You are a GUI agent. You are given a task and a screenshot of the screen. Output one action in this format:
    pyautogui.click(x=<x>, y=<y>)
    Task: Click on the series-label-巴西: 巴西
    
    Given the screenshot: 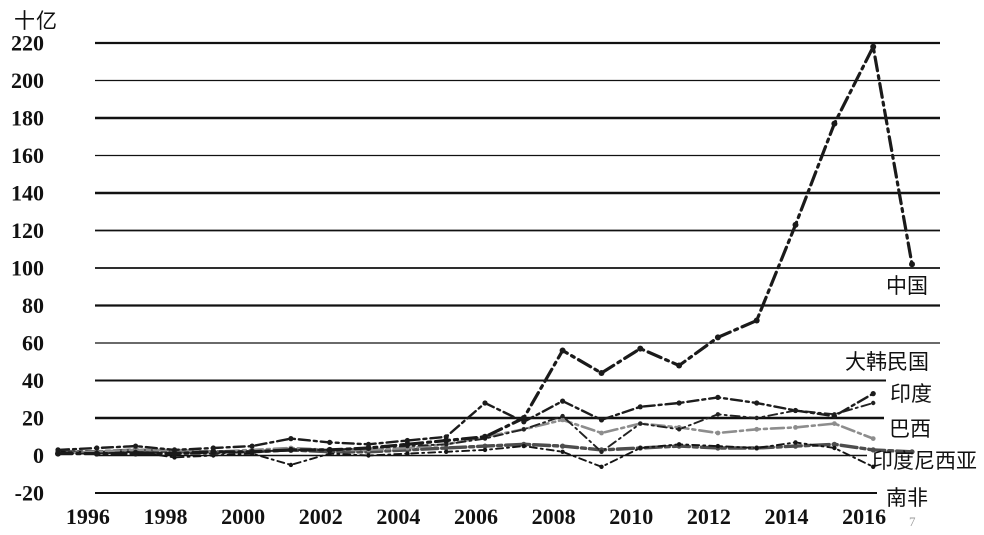 What is the action you would take?
    pyautogui.click(x=910, y=429)
    